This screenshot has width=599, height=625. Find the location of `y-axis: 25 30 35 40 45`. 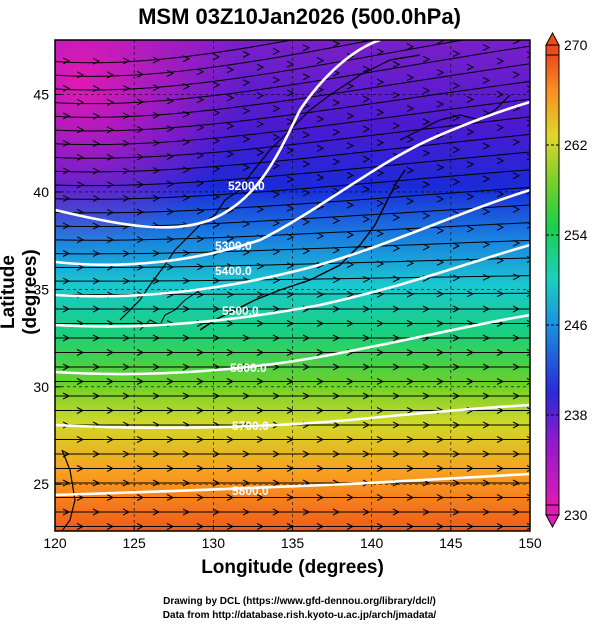

y-axis: 25 30 35 40 45 is located at coordinates (47, 289).